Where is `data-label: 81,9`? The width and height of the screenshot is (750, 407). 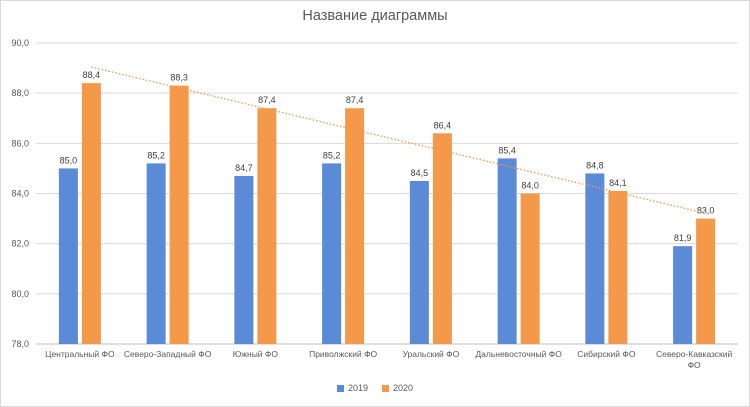
data-label: 81,9 is located at coordinates (683, 238).